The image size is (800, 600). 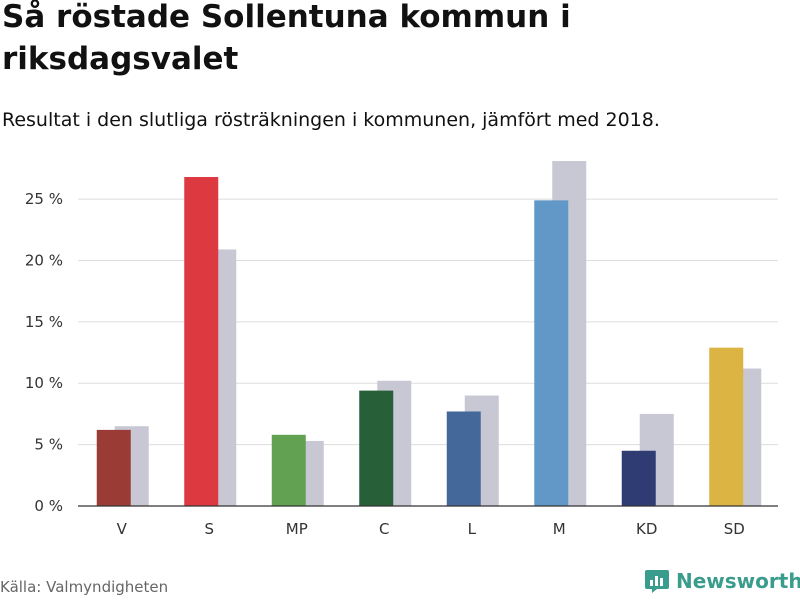 What do you see at coordinates (559, 529) in the screenshot?
I see `x-tick-label: M` at bounding box center [559, 529].